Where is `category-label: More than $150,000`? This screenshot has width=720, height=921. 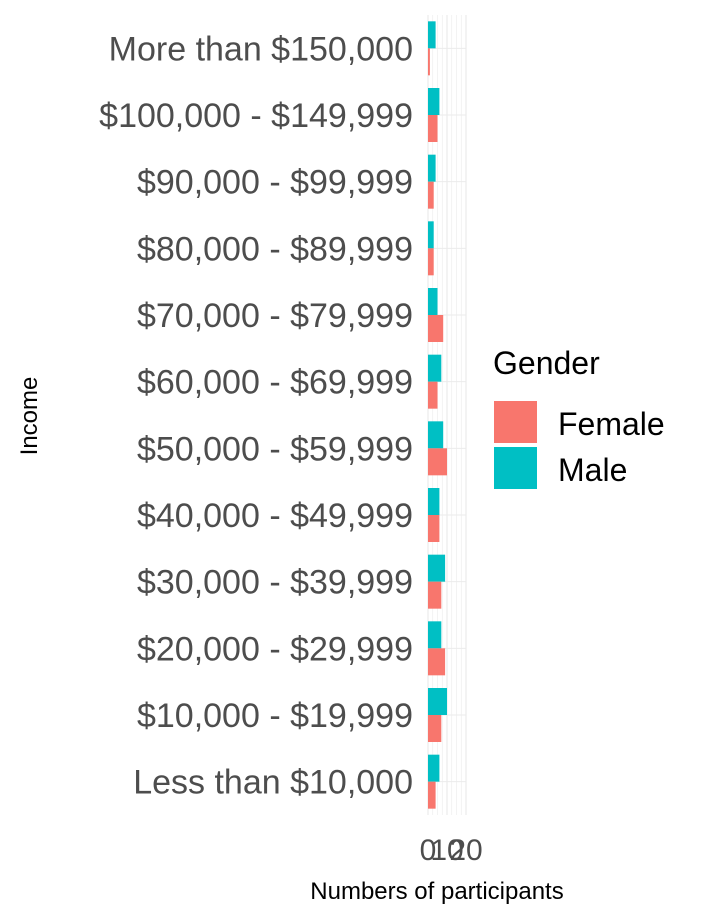
category-label: More than $150,000 is located at coordinates (261, 49).